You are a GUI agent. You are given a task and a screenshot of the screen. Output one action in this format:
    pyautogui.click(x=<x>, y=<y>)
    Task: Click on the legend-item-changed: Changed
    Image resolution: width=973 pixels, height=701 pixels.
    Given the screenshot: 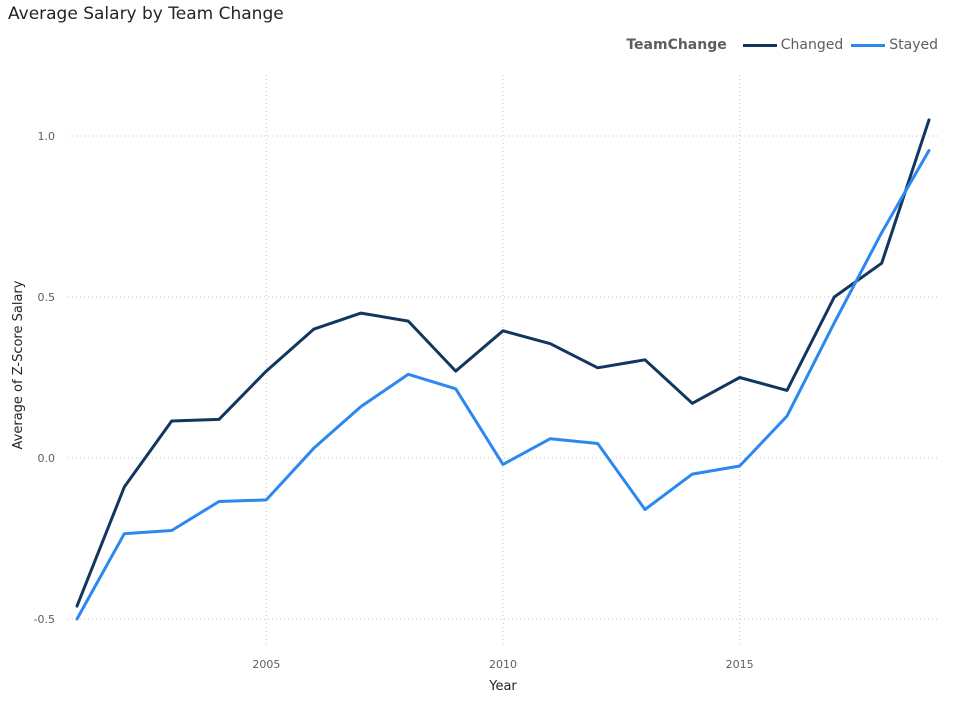 What is the action you would take?
    pyautogui.click(x=793, y=45)
    